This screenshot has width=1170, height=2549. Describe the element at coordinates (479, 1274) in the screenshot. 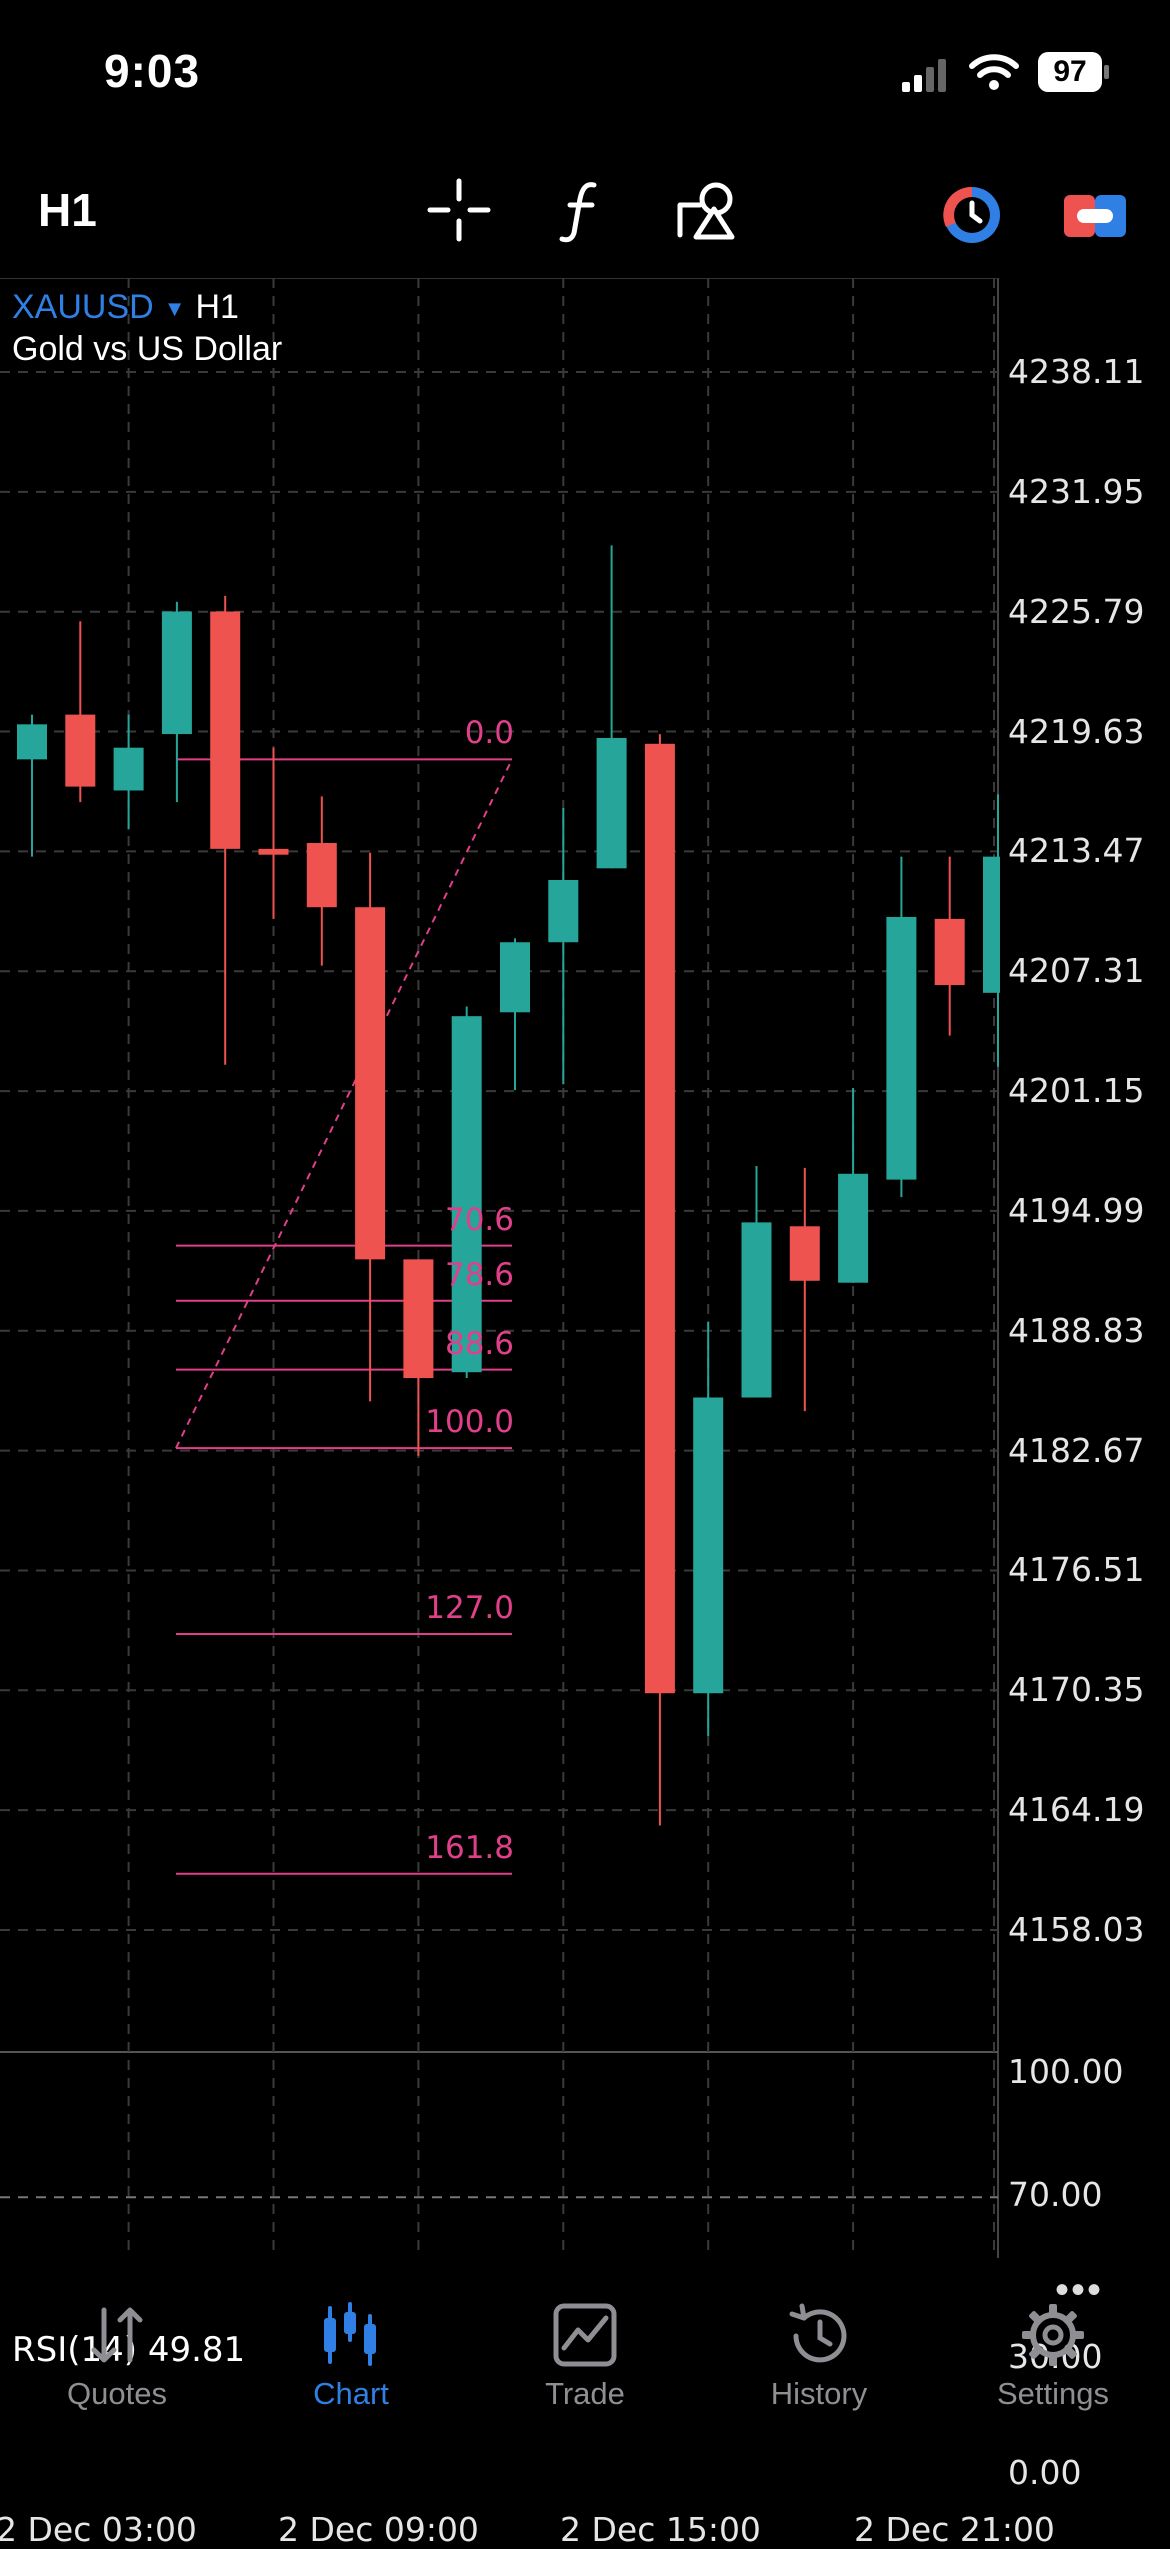

I see `fib-level-label: 78.6` at that location.